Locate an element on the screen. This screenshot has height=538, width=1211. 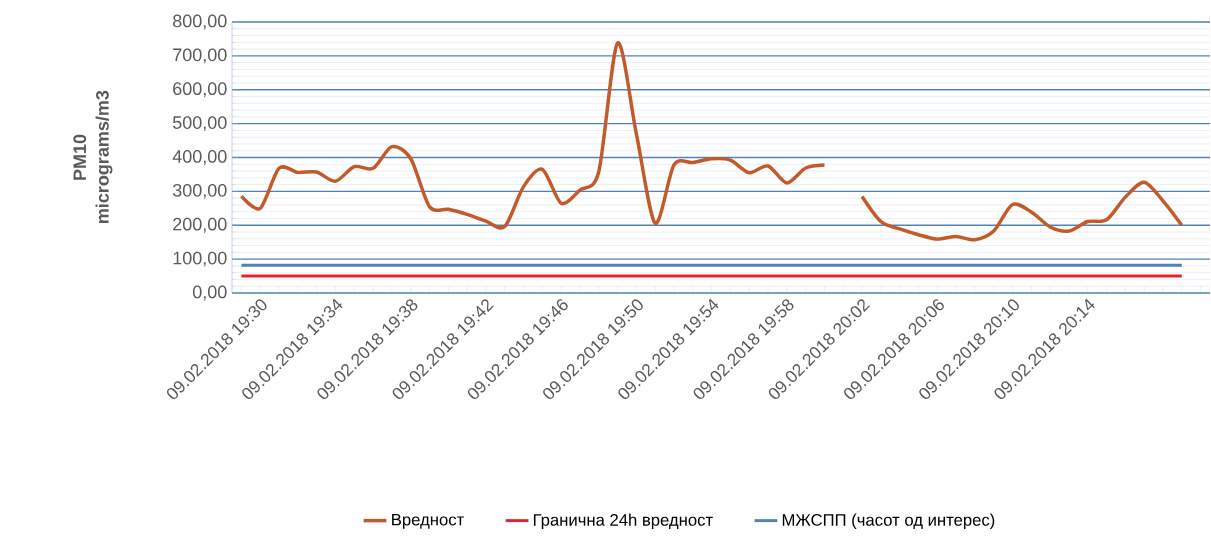
legend-label: МЖСПП (часот од интерес) is located at coordinates (888, 521).